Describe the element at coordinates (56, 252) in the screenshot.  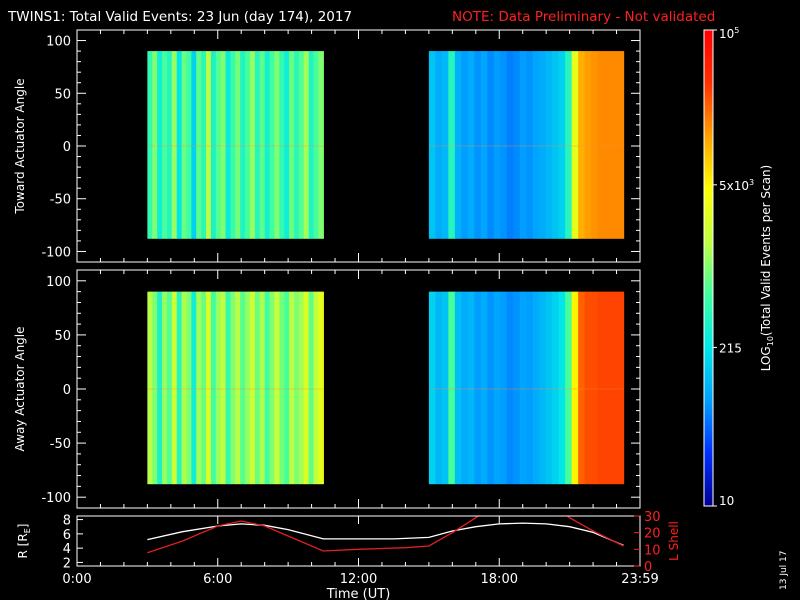
I see `y-tick-label: -100` at that location.